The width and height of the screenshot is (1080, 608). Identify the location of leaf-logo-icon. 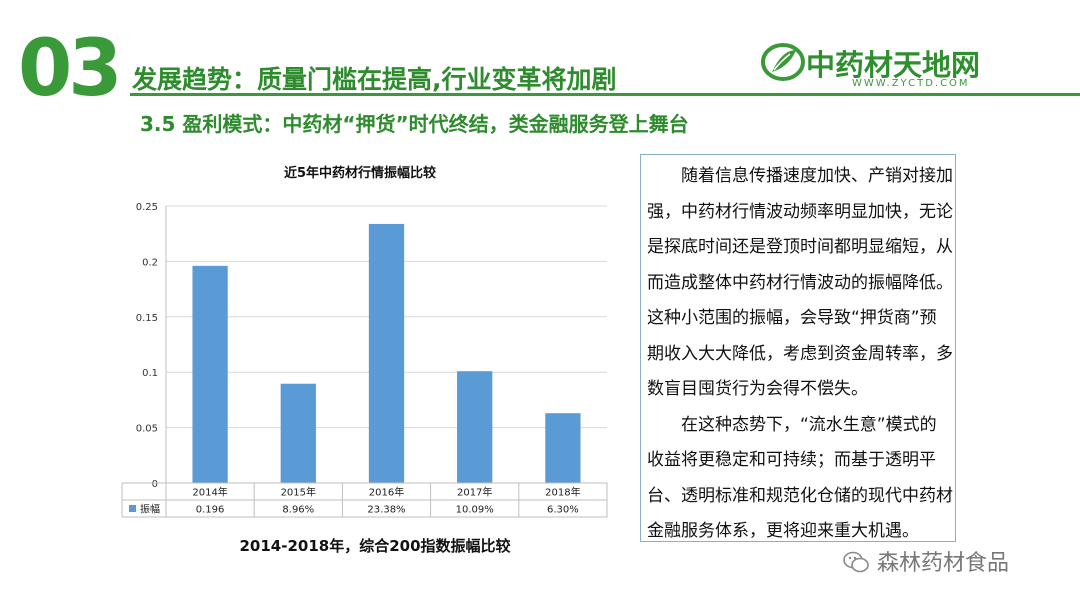
(783, 62).